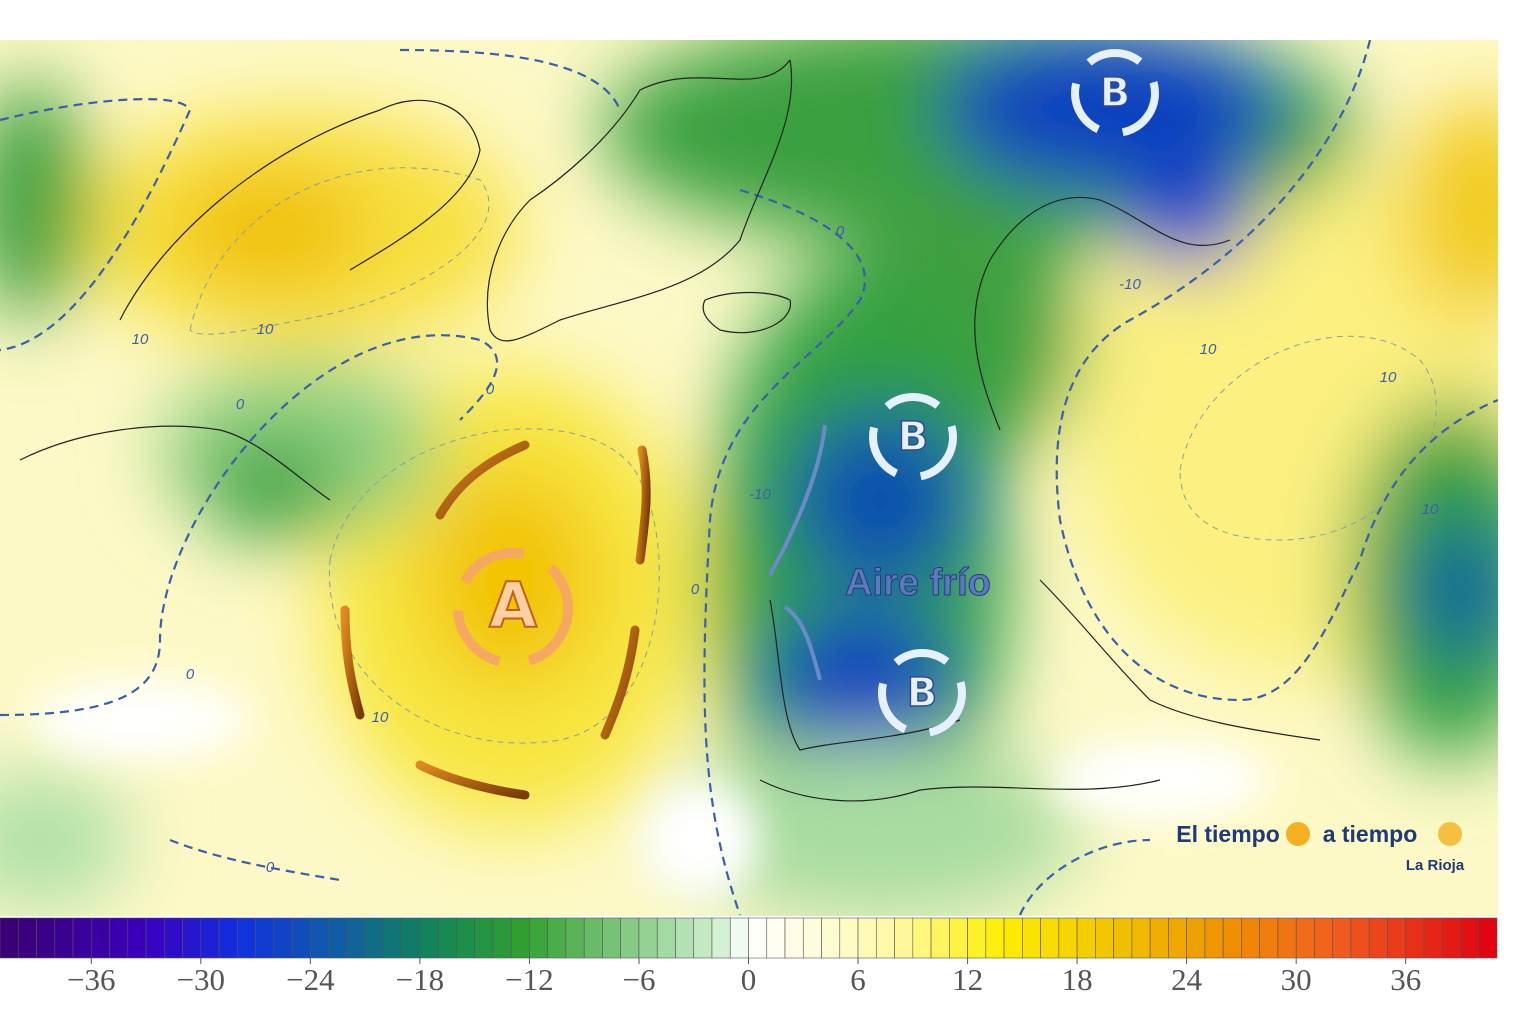 The image size is (1532, 1012). Describe the element at coordinates (1187, 979) in the screenshot. I see `colorbar-tick-label: 24` at that location.